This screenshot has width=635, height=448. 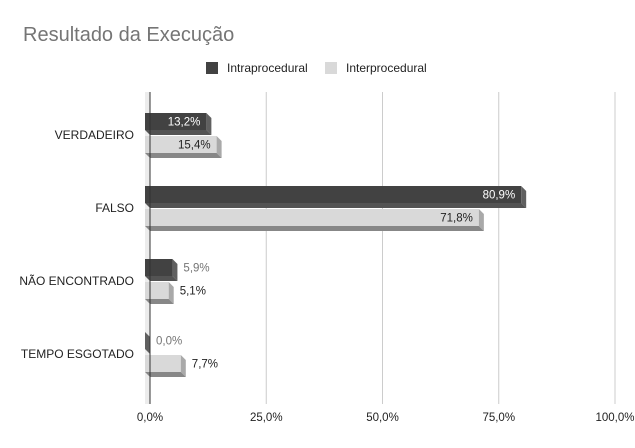 What do you see at coordinates (614, 418) in the screenshot?
I see `x-tick-label: 100,0%` at bounding box center [614, 418].